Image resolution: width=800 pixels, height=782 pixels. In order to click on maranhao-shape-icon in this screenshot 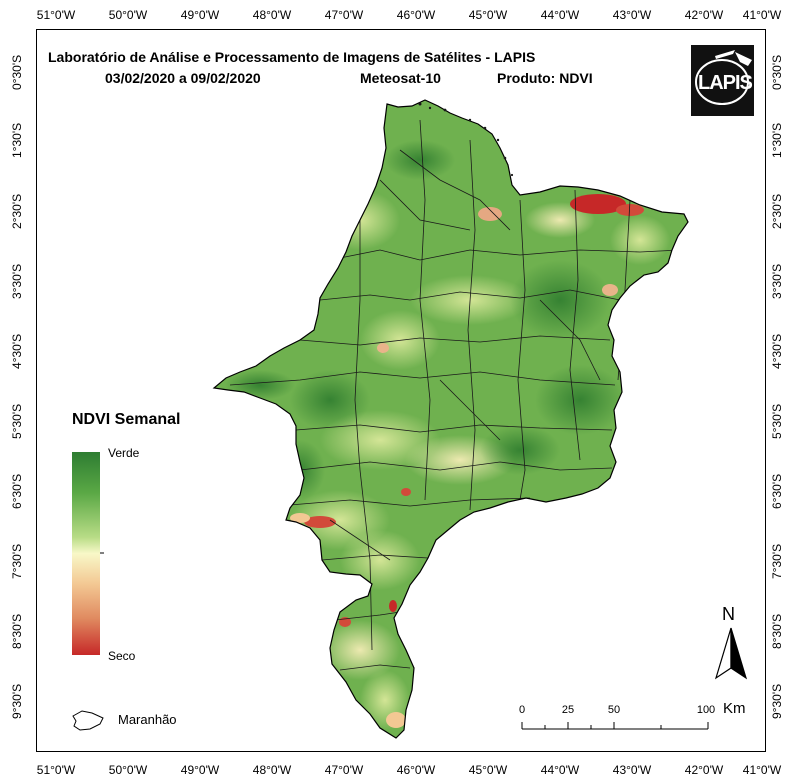, I will do `click(88, 720)`.